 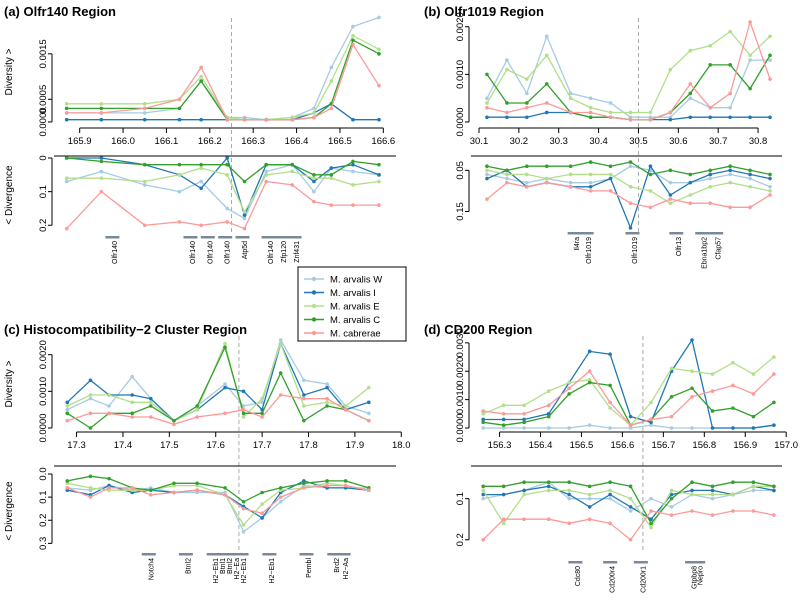 I want to click on x-axis: 156.3 156.4 156.5 156.6 156.7 156.8 156.9 157.0, so click(x=643, y=441).